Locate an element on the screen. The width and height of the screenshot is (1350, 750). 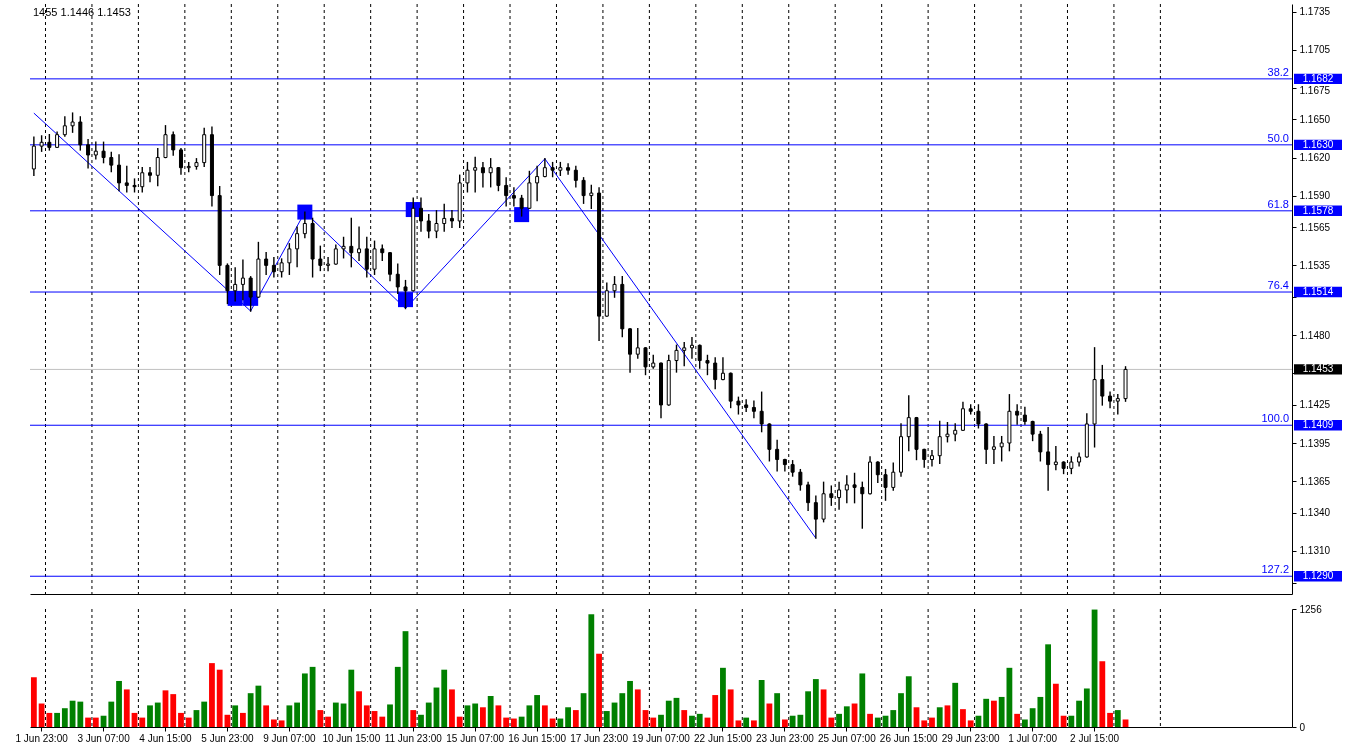
y-tick-label: 1.1310 is located at coordinates (1315, 551).